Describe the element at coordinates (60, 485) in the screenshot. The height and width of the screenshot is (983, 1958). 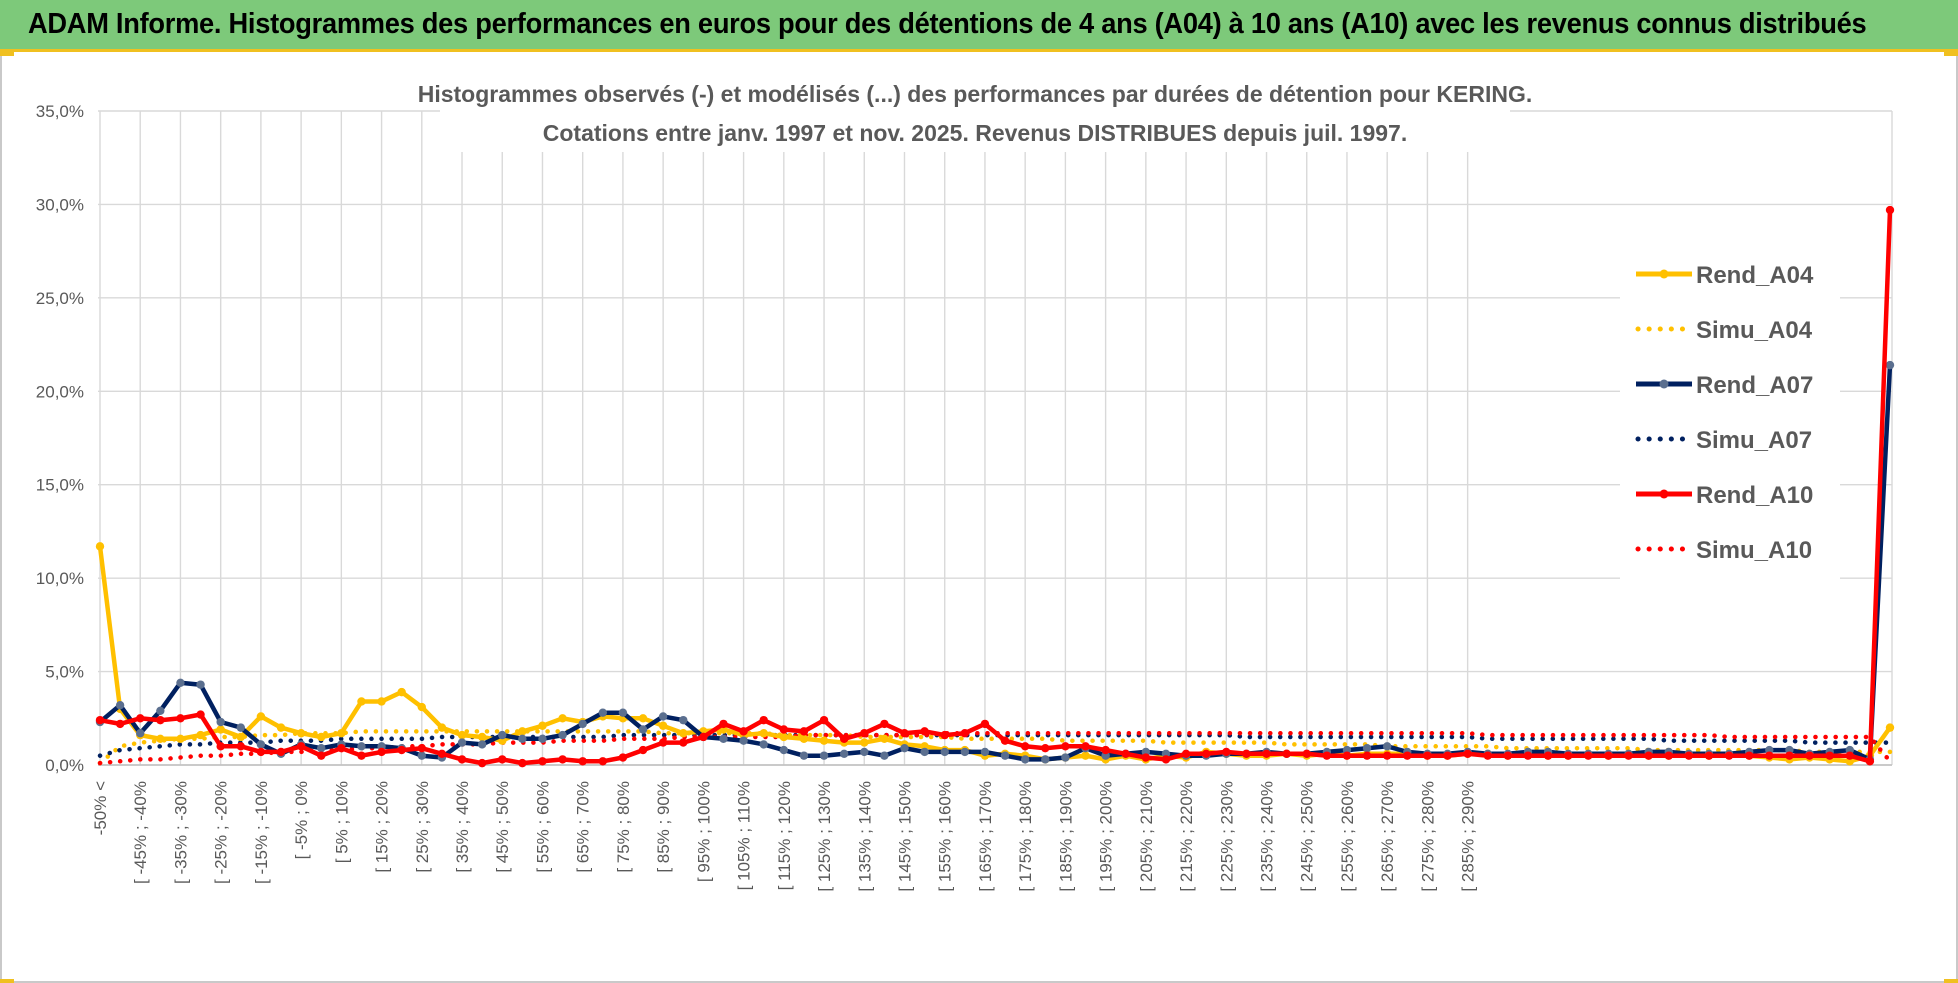
I see `y-tick-label: 15,0%` at that location.